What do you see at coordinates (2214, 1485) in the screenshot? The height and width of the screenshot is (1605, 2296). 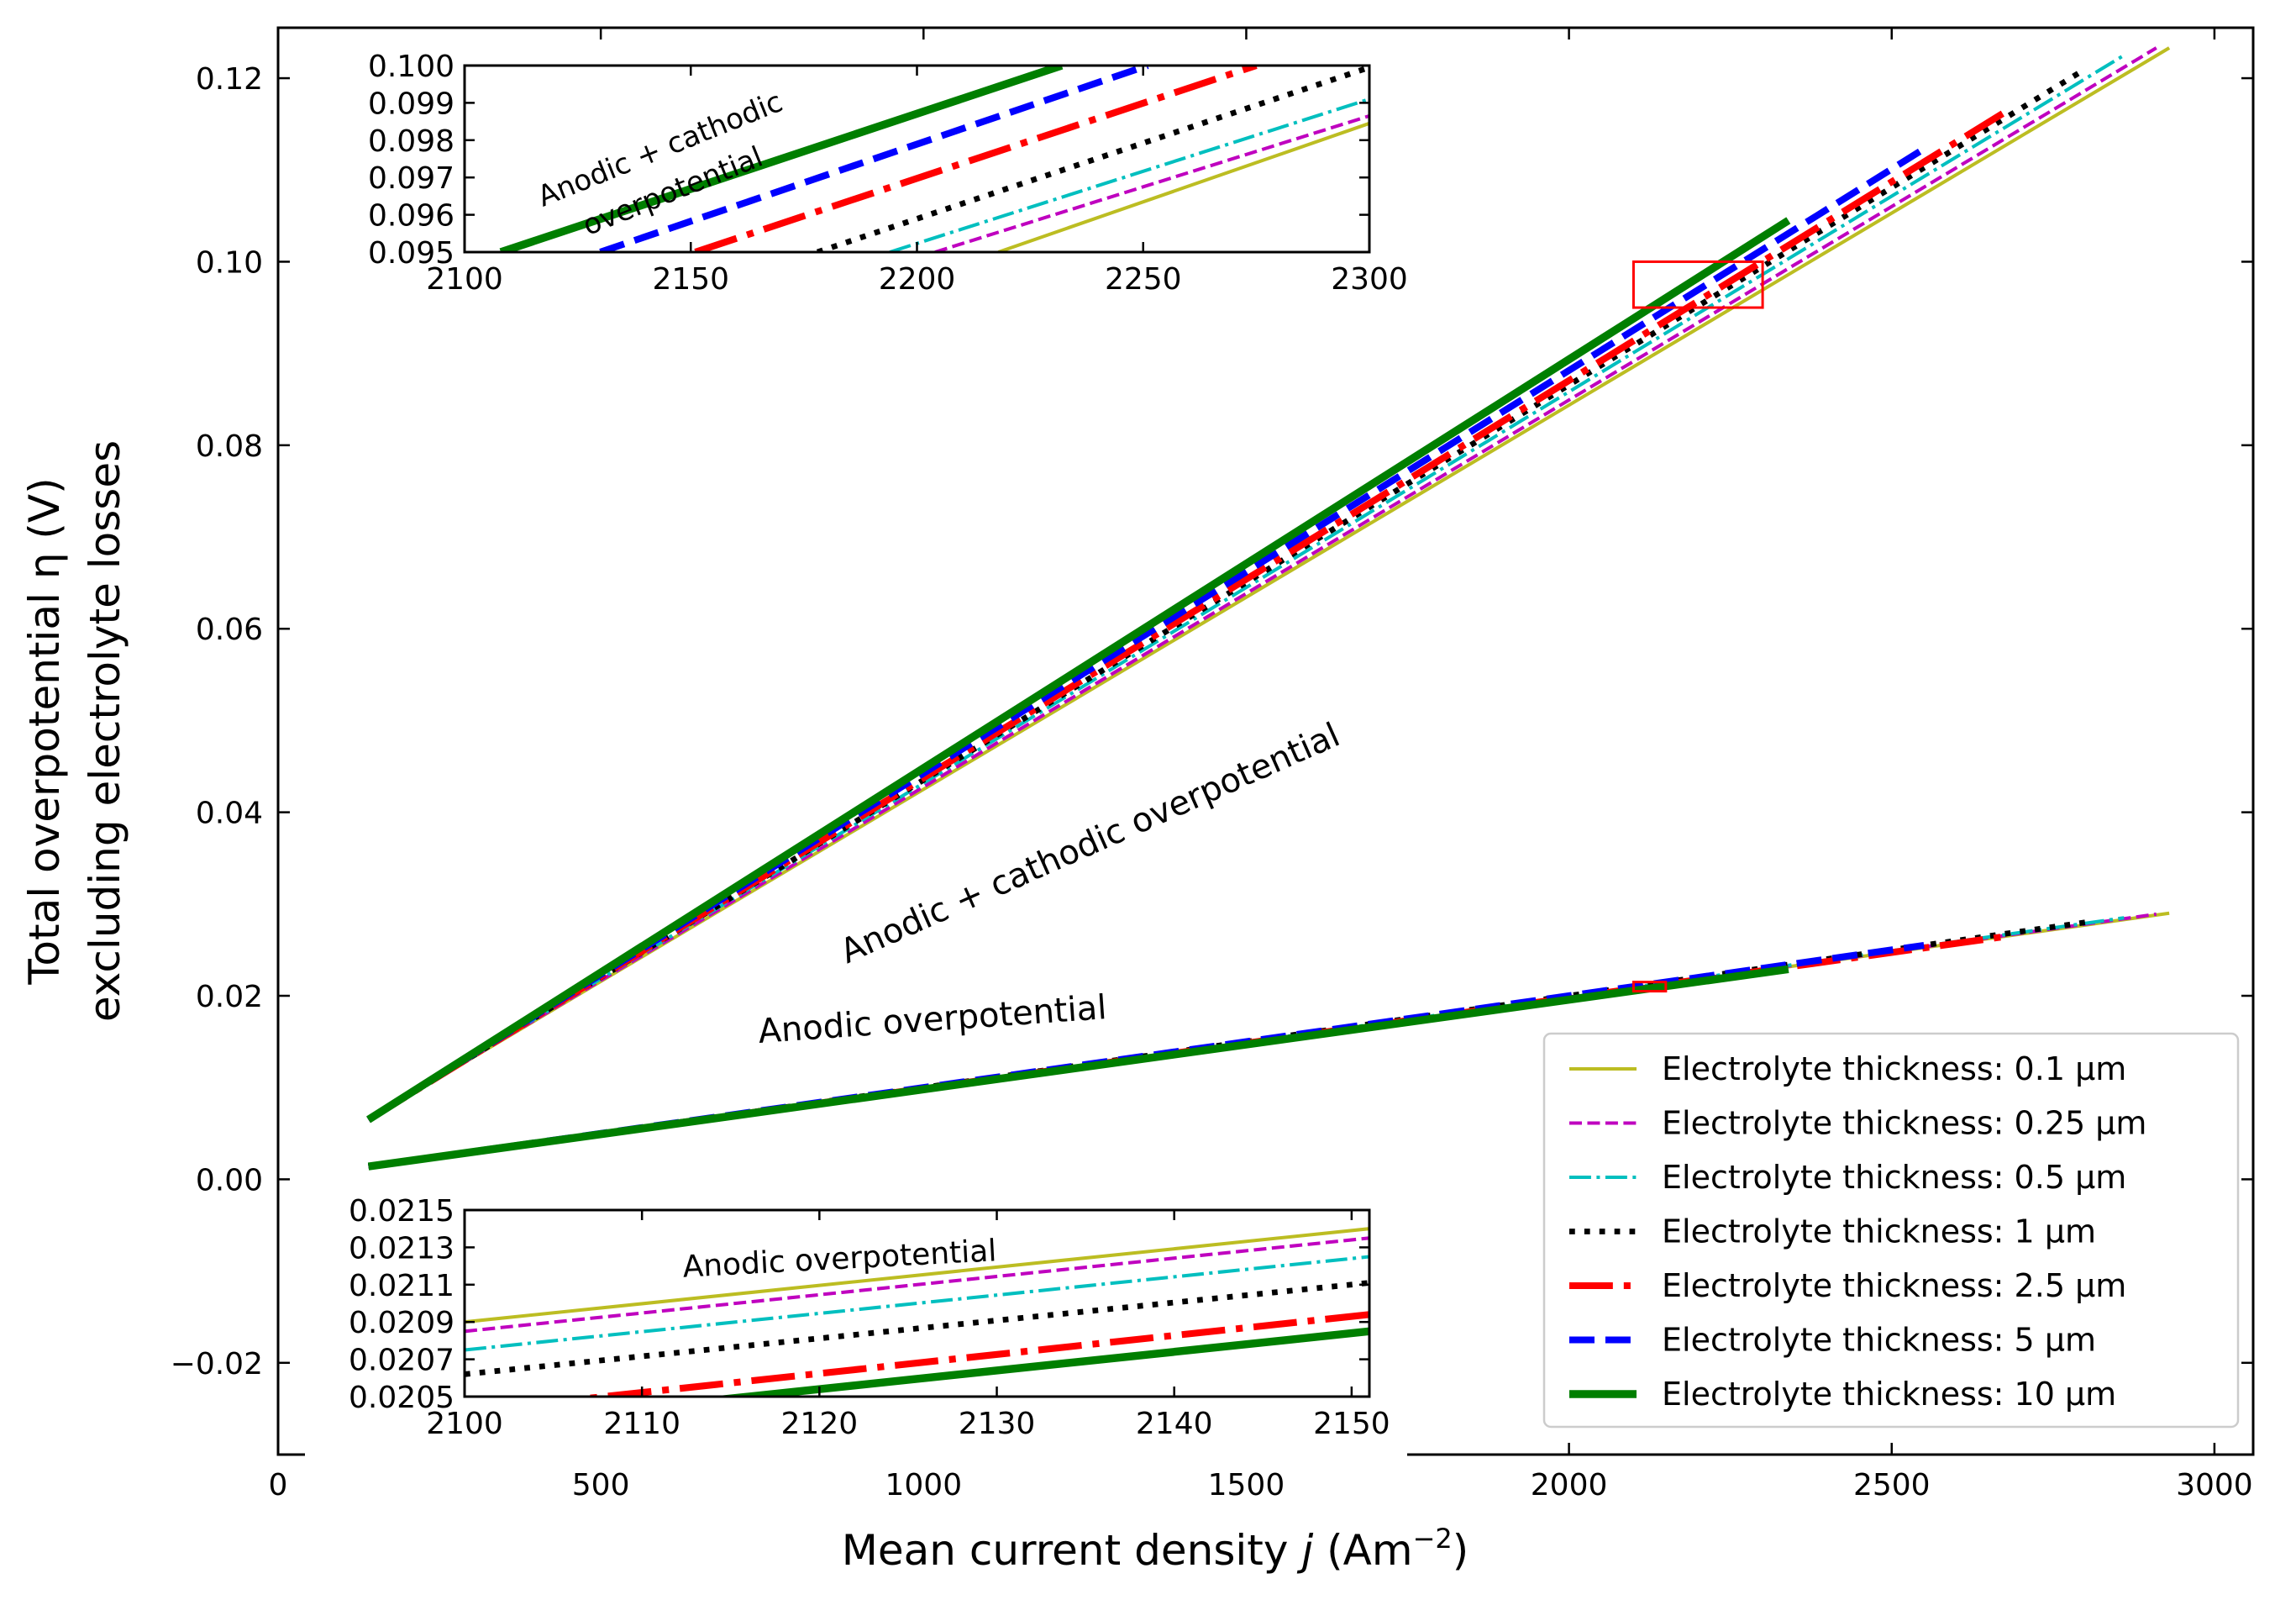 I see `x-tick-label-6: 3000` at bounding box center [2214, 1485].